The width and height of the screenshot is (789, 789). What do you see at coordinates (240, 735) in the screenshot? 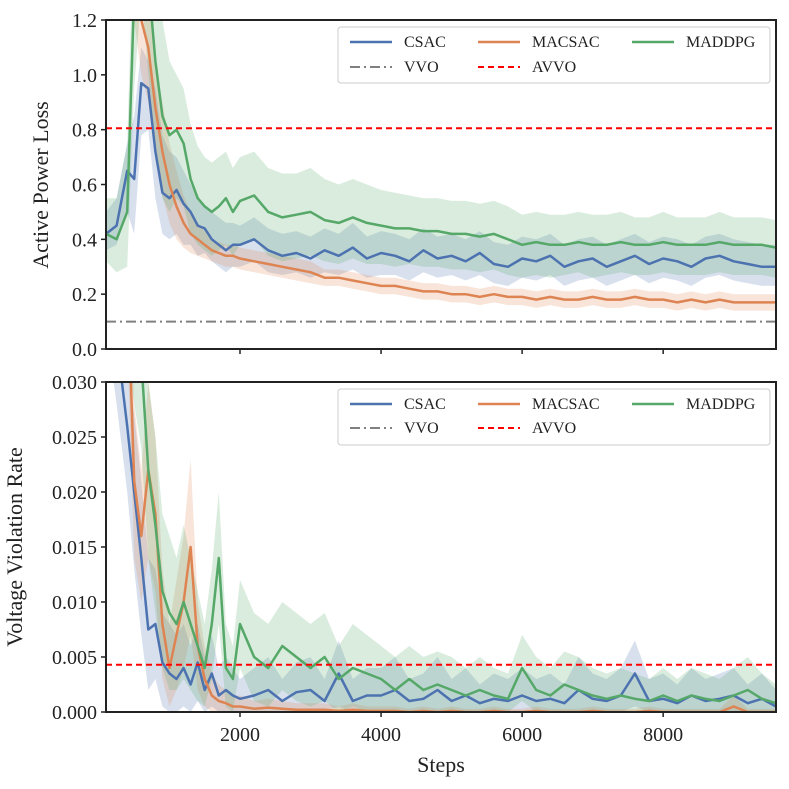
I see `bot-xtick-label: 2000` at bounding box center [240, 735].